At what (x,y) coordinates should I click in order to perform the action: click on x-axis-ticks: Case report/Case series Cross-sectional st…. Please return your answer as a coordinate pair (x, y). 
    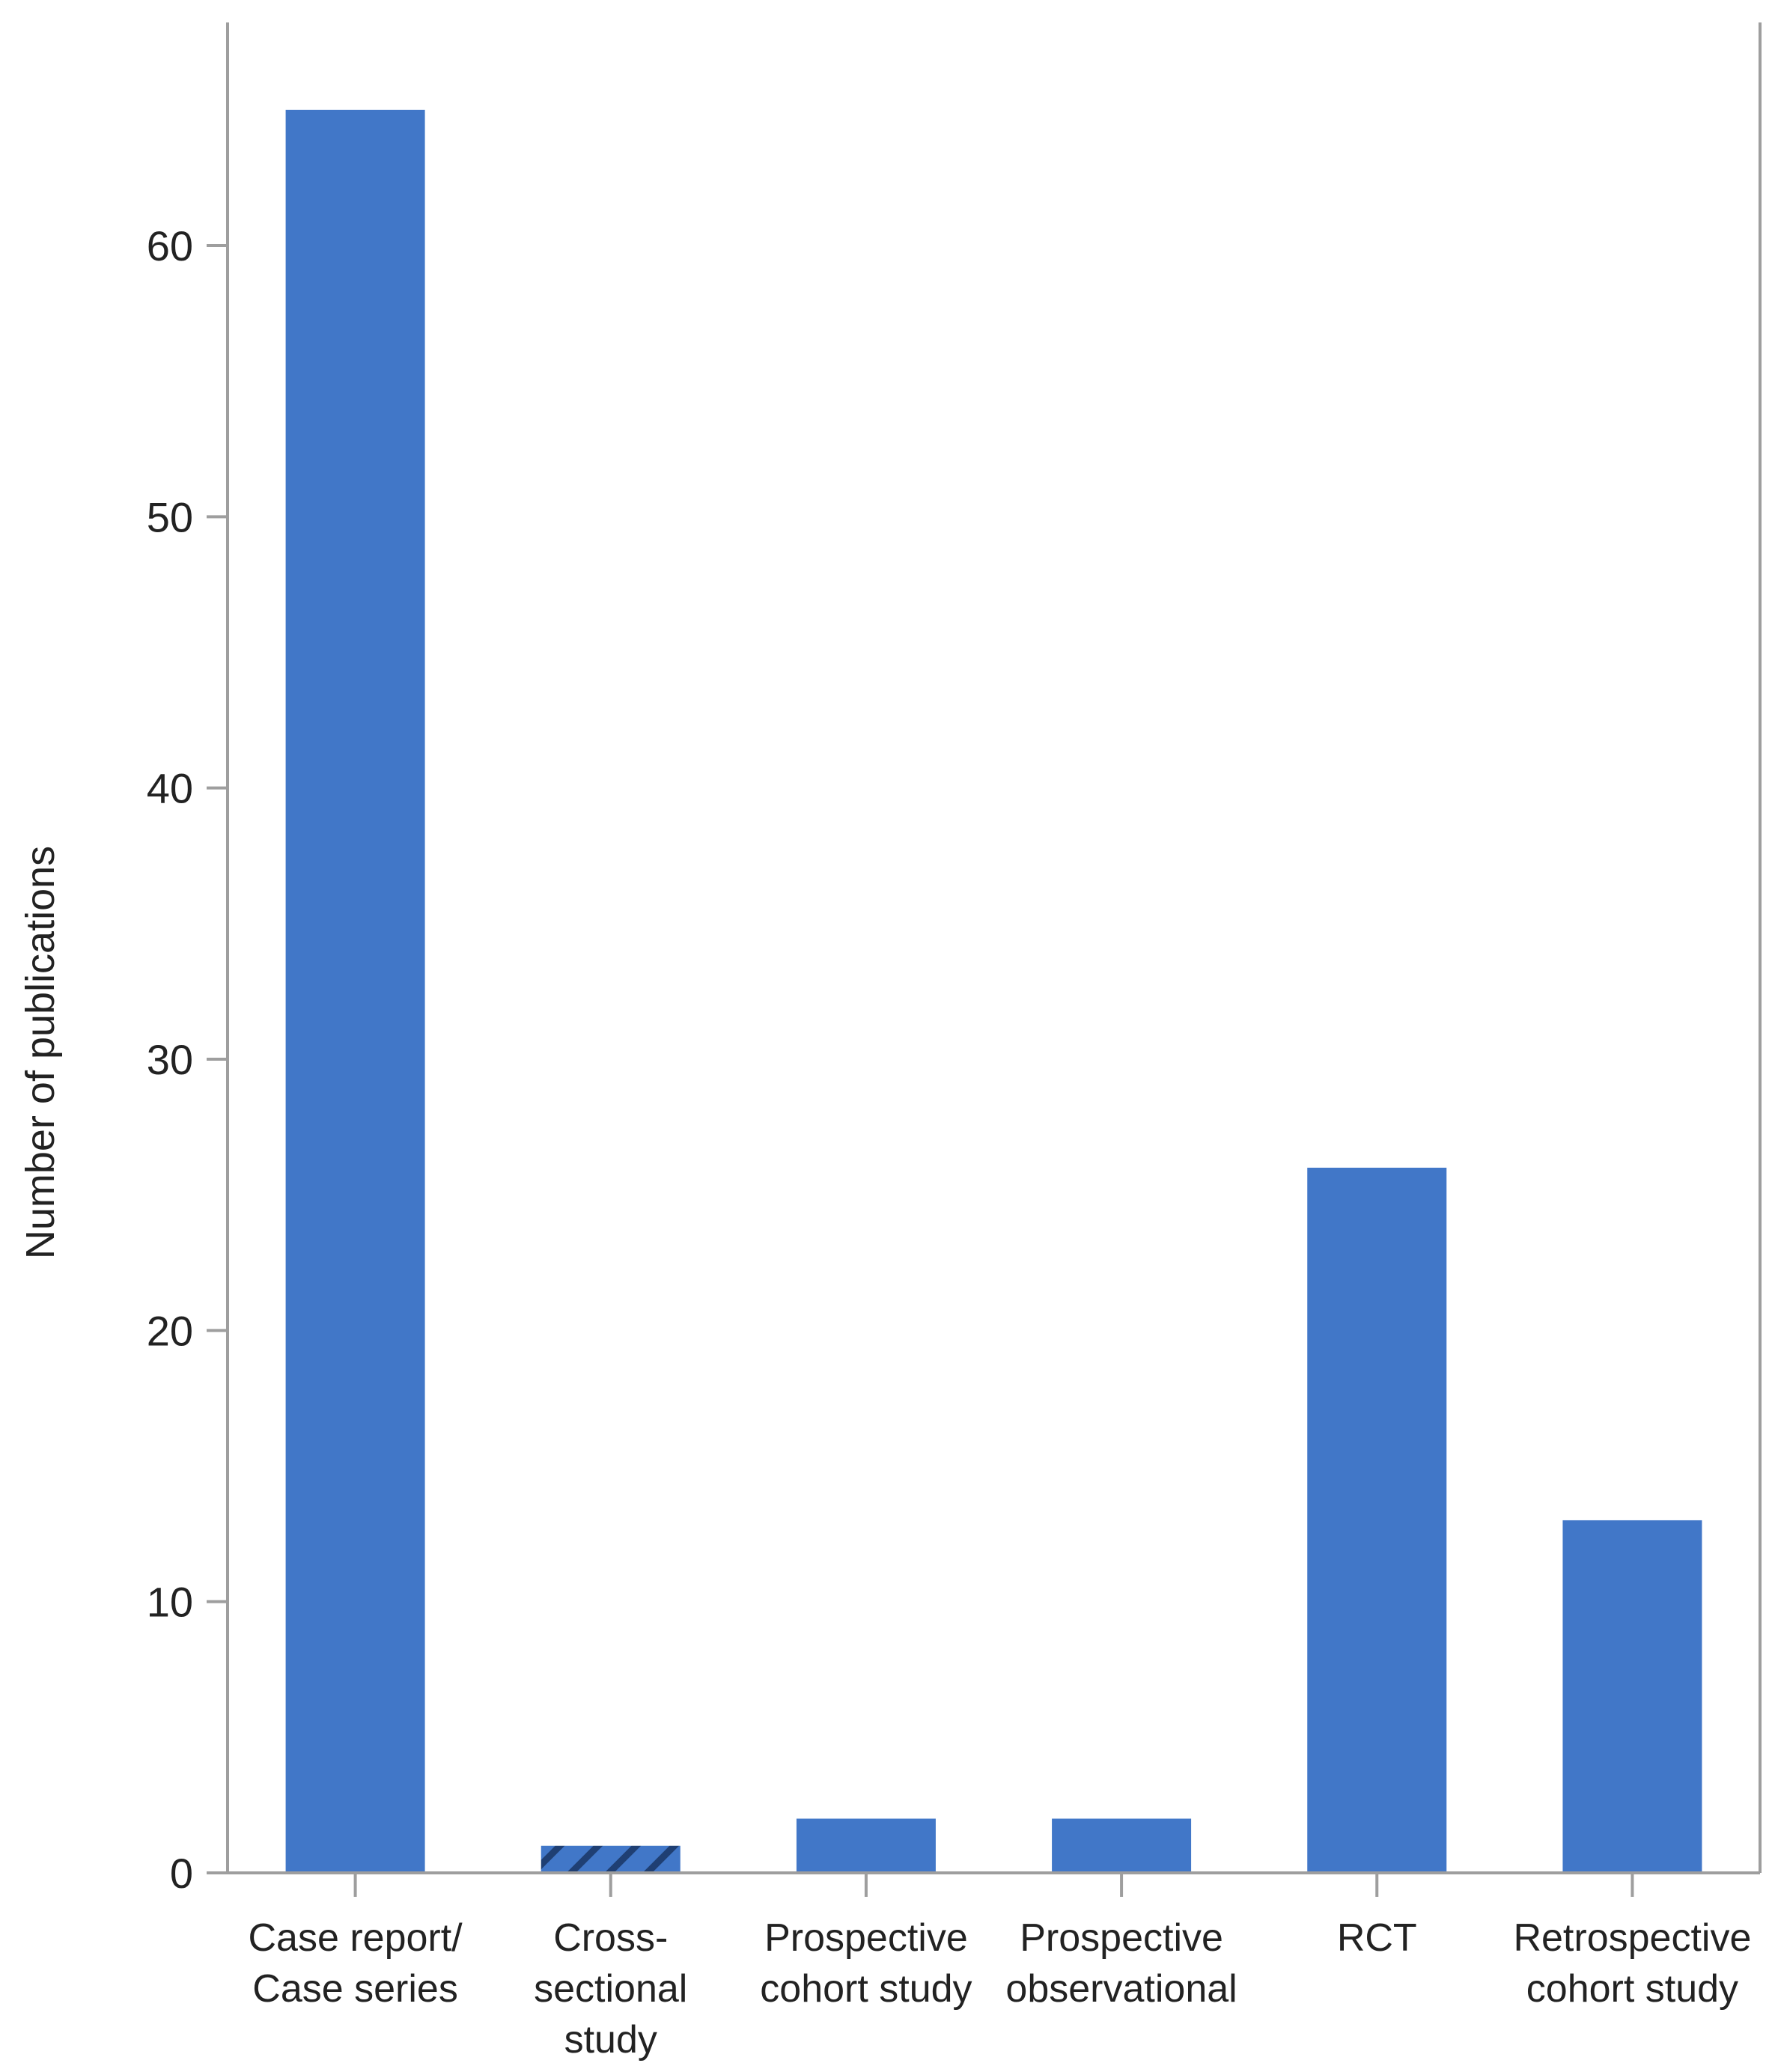
    Looking at the image, I should click on (1000, 1968).